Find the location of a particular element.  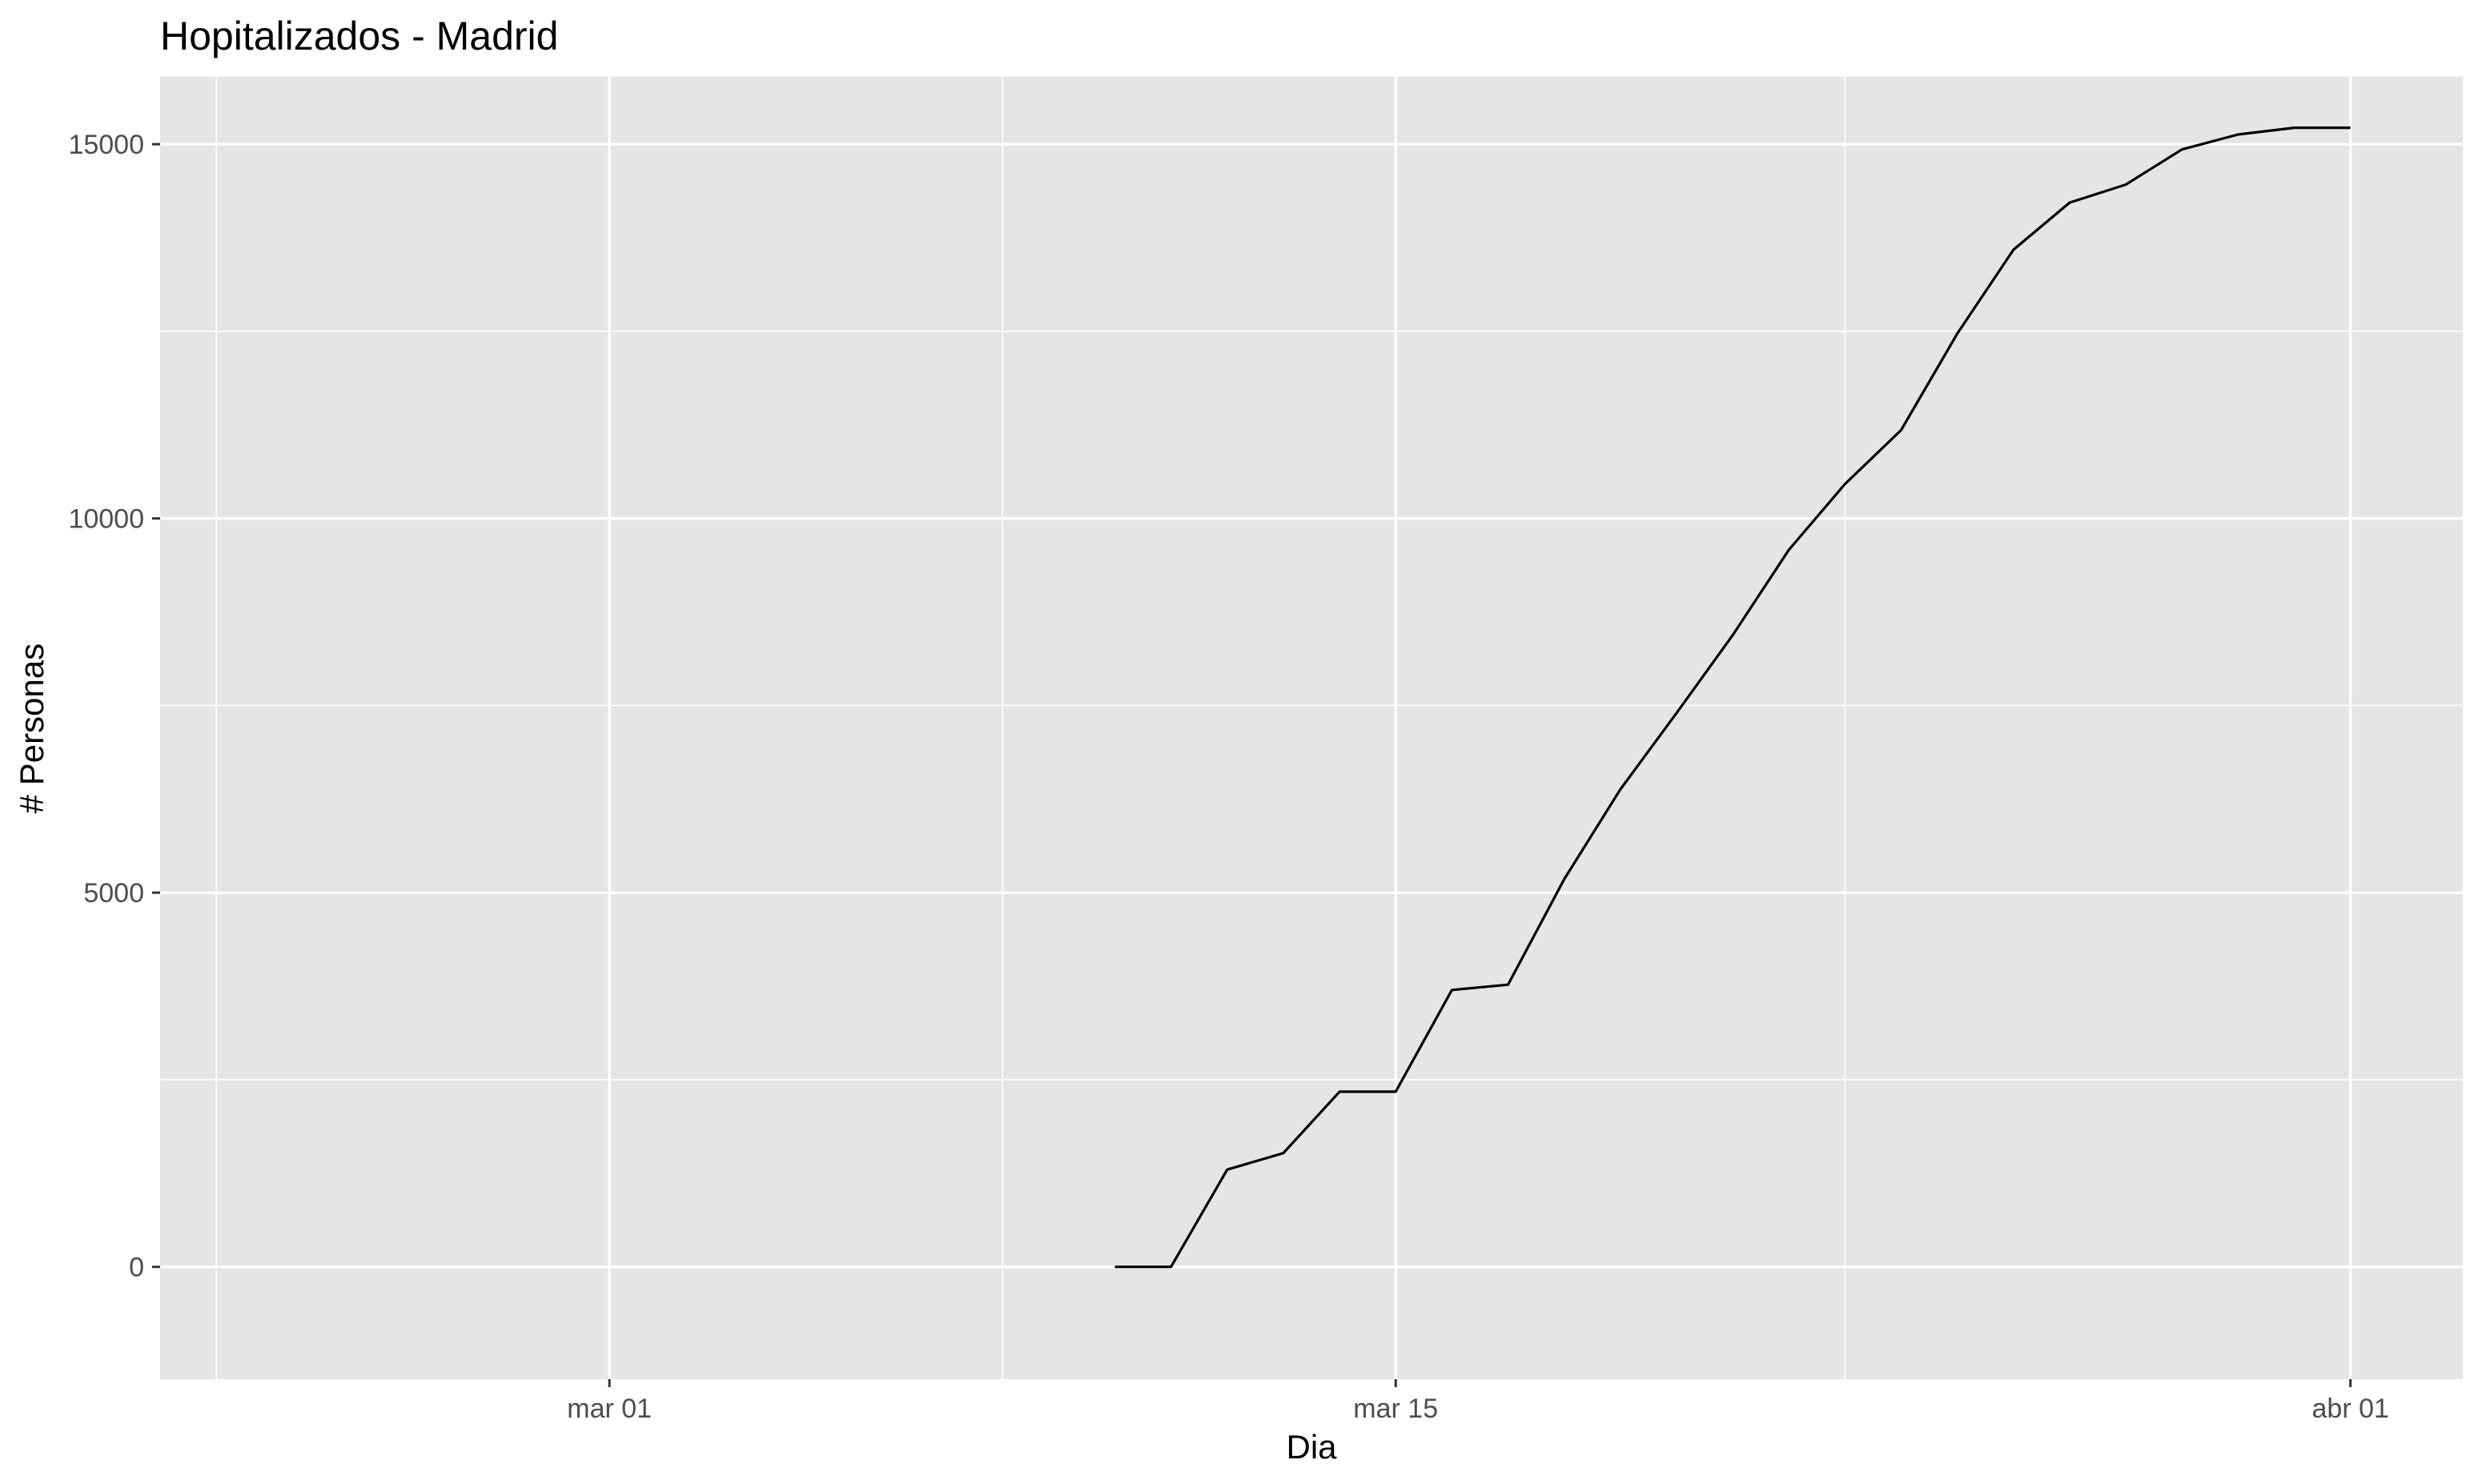

y-tick-label: 10000 is located at coordinates (106, 519).